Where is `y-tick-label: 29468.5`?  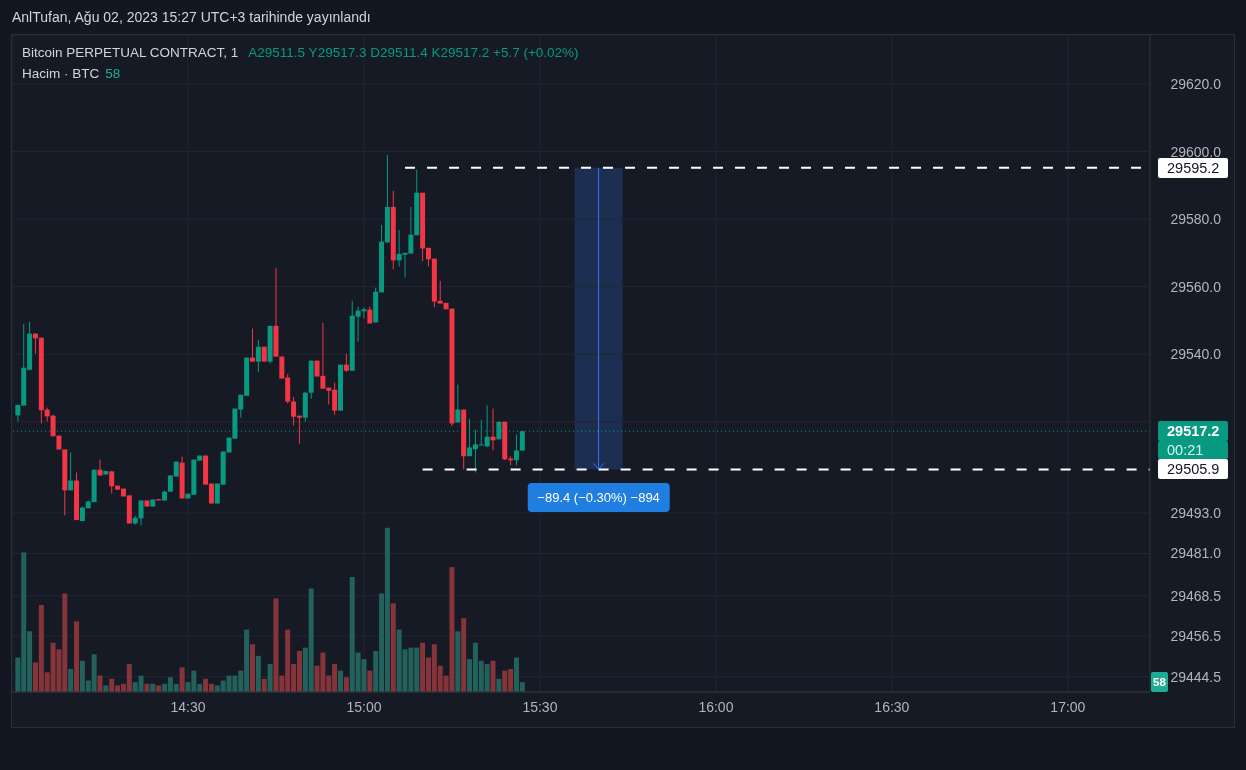 y-tick-label: 29468.5 is located at coordinates (1196, 595).